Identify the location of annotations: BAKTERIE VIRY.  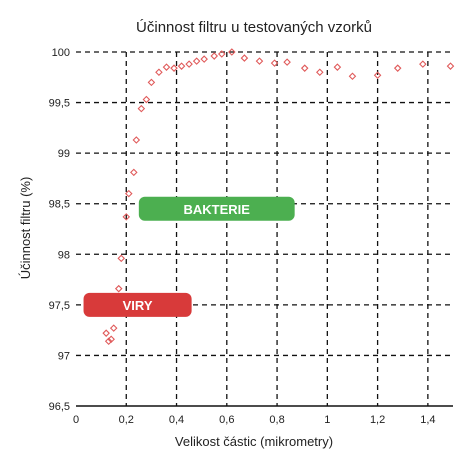
(189, 256).